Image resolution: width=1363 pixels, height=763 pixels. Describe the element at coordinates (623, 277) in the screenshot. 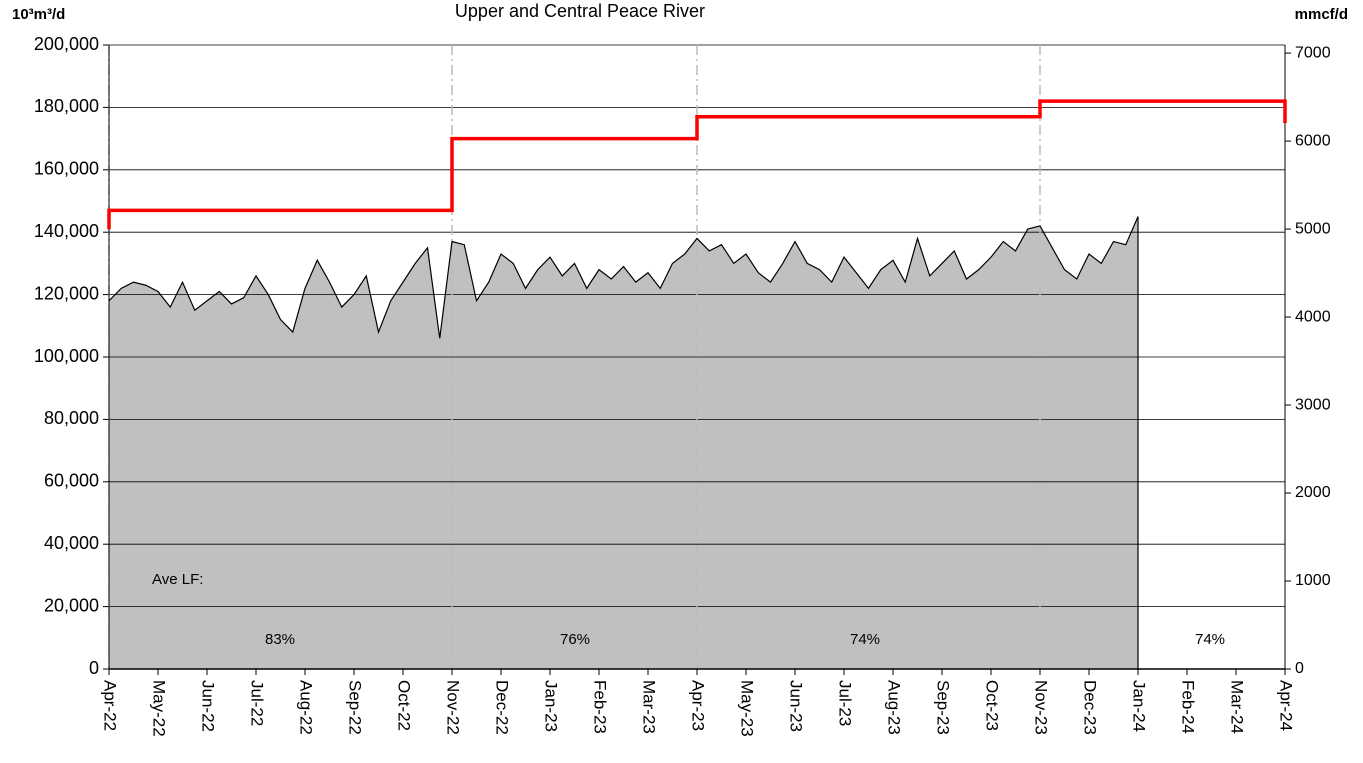

I see `area-line` at that location.